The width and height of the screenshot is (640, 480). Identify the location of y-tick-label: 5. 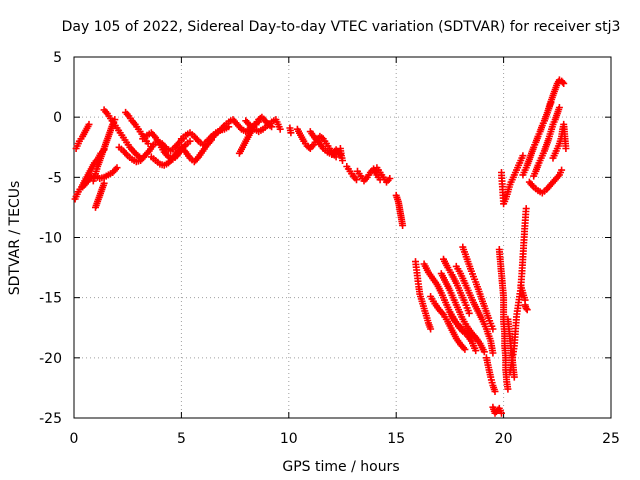
(57, 58).